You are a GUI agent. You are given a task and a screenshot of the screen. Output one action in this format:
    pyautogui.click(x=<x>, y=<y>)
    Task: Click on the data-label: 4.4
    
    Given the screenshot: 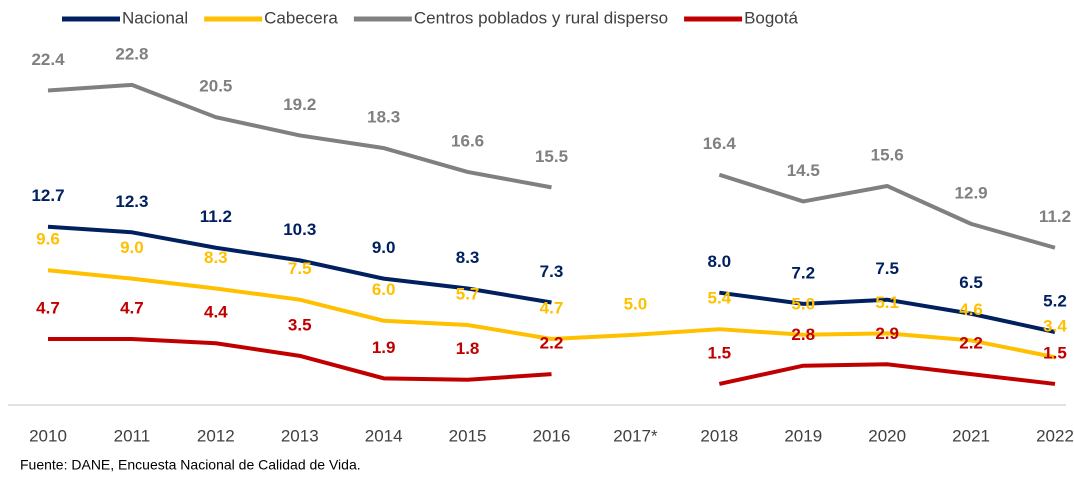 What is the action you would take?
    pyautogui.click(x=216, y=312)
    